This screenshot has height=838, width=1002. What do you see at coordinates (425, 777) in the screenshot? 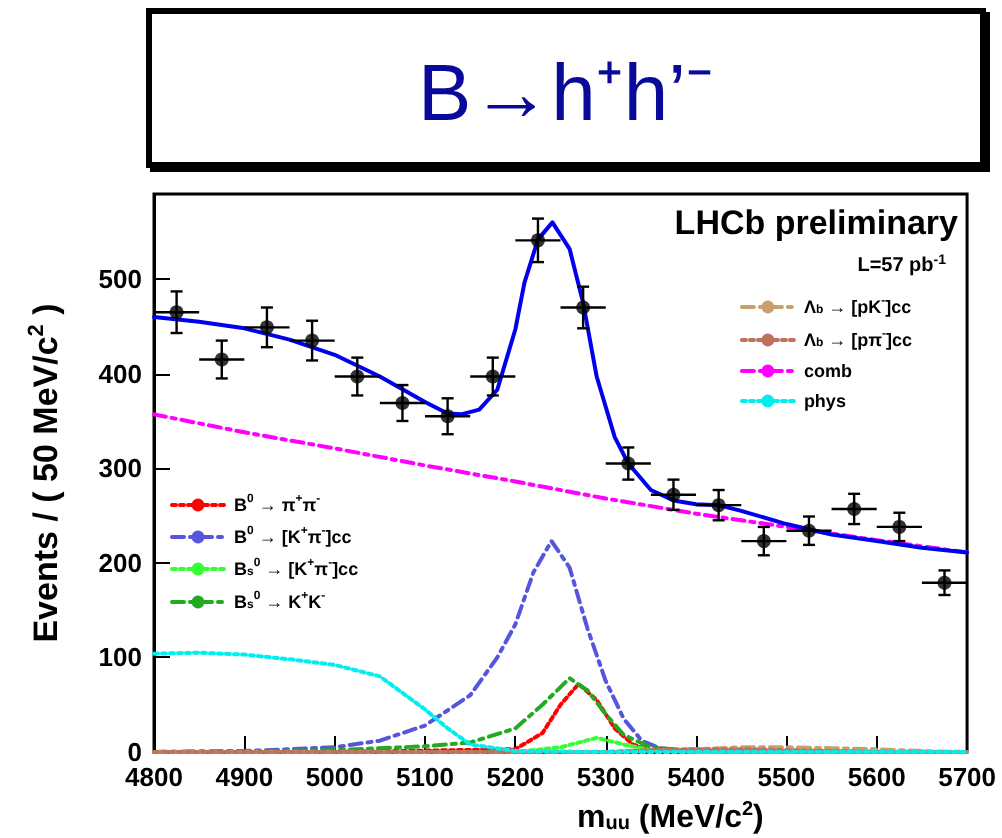
I see `x-tick-label: 5100` at bounding box center [425, 777].